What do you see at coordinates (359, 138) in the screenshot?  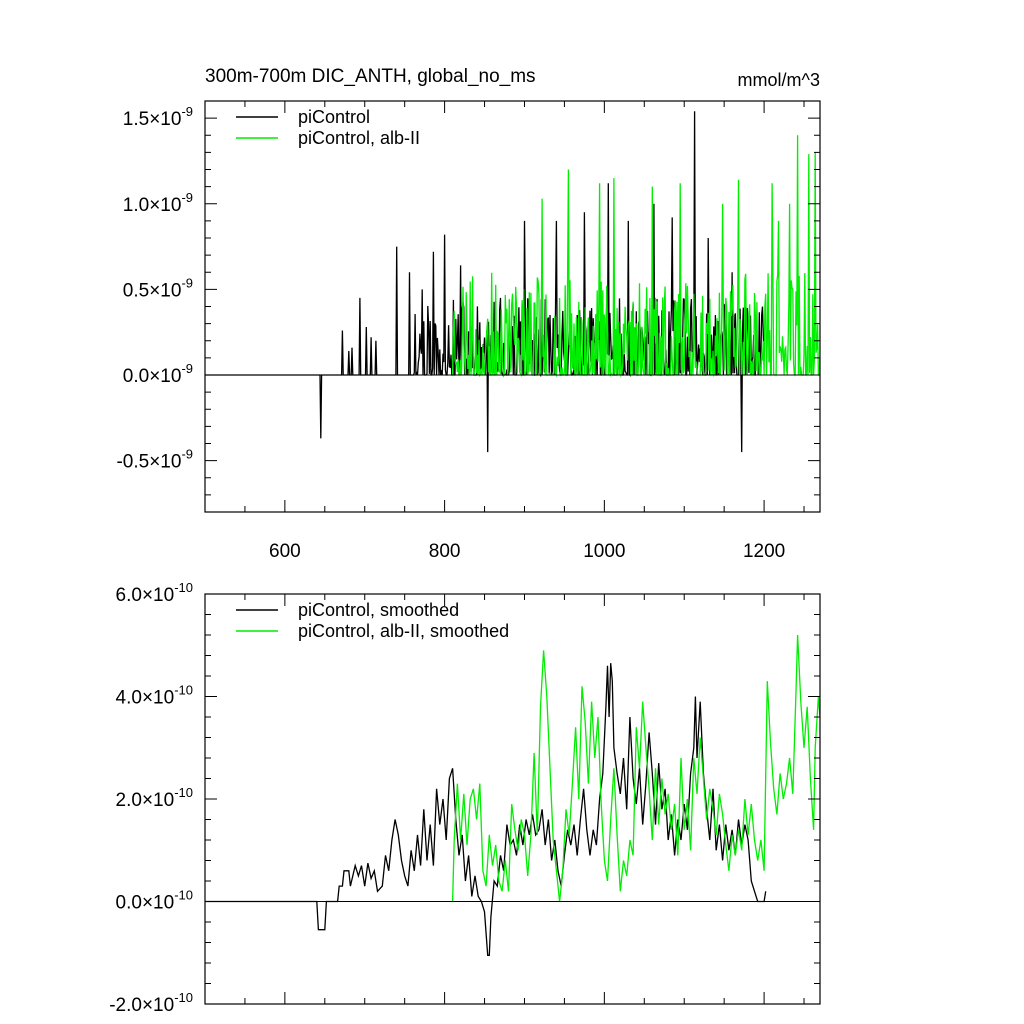 I see `legend-label: piControl, alb-II` at bounding box center [359, 138].